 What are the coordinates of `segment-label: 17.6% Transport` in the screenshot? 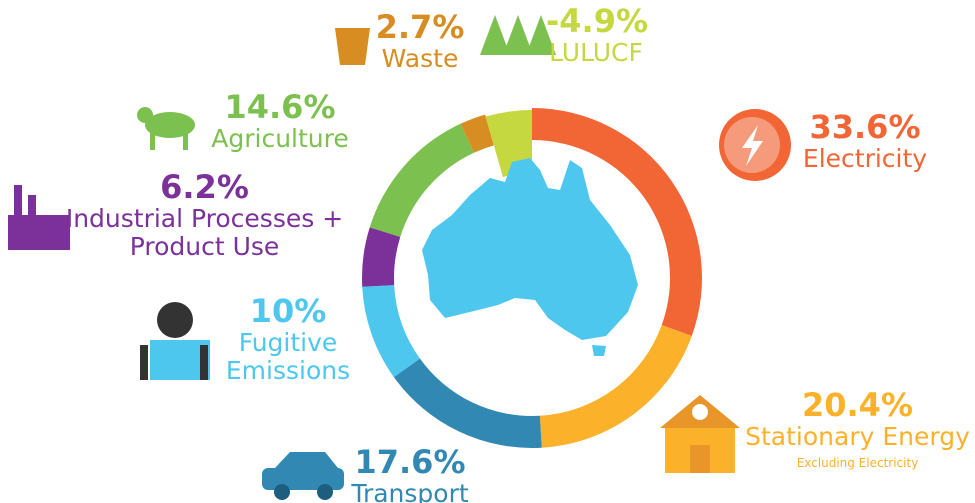 It's located at (410, 473).